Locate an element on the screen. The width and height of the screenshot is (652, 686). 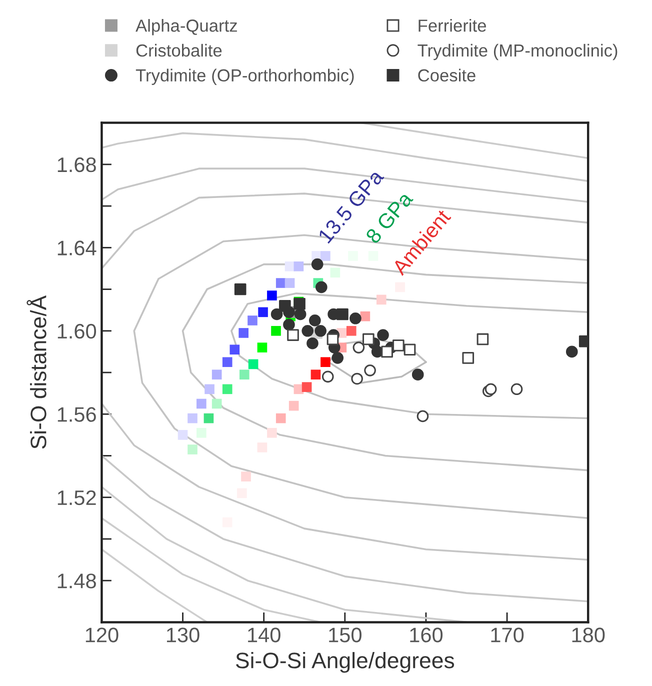
x-tick-label: 120 is located at coordinates (102, 635).